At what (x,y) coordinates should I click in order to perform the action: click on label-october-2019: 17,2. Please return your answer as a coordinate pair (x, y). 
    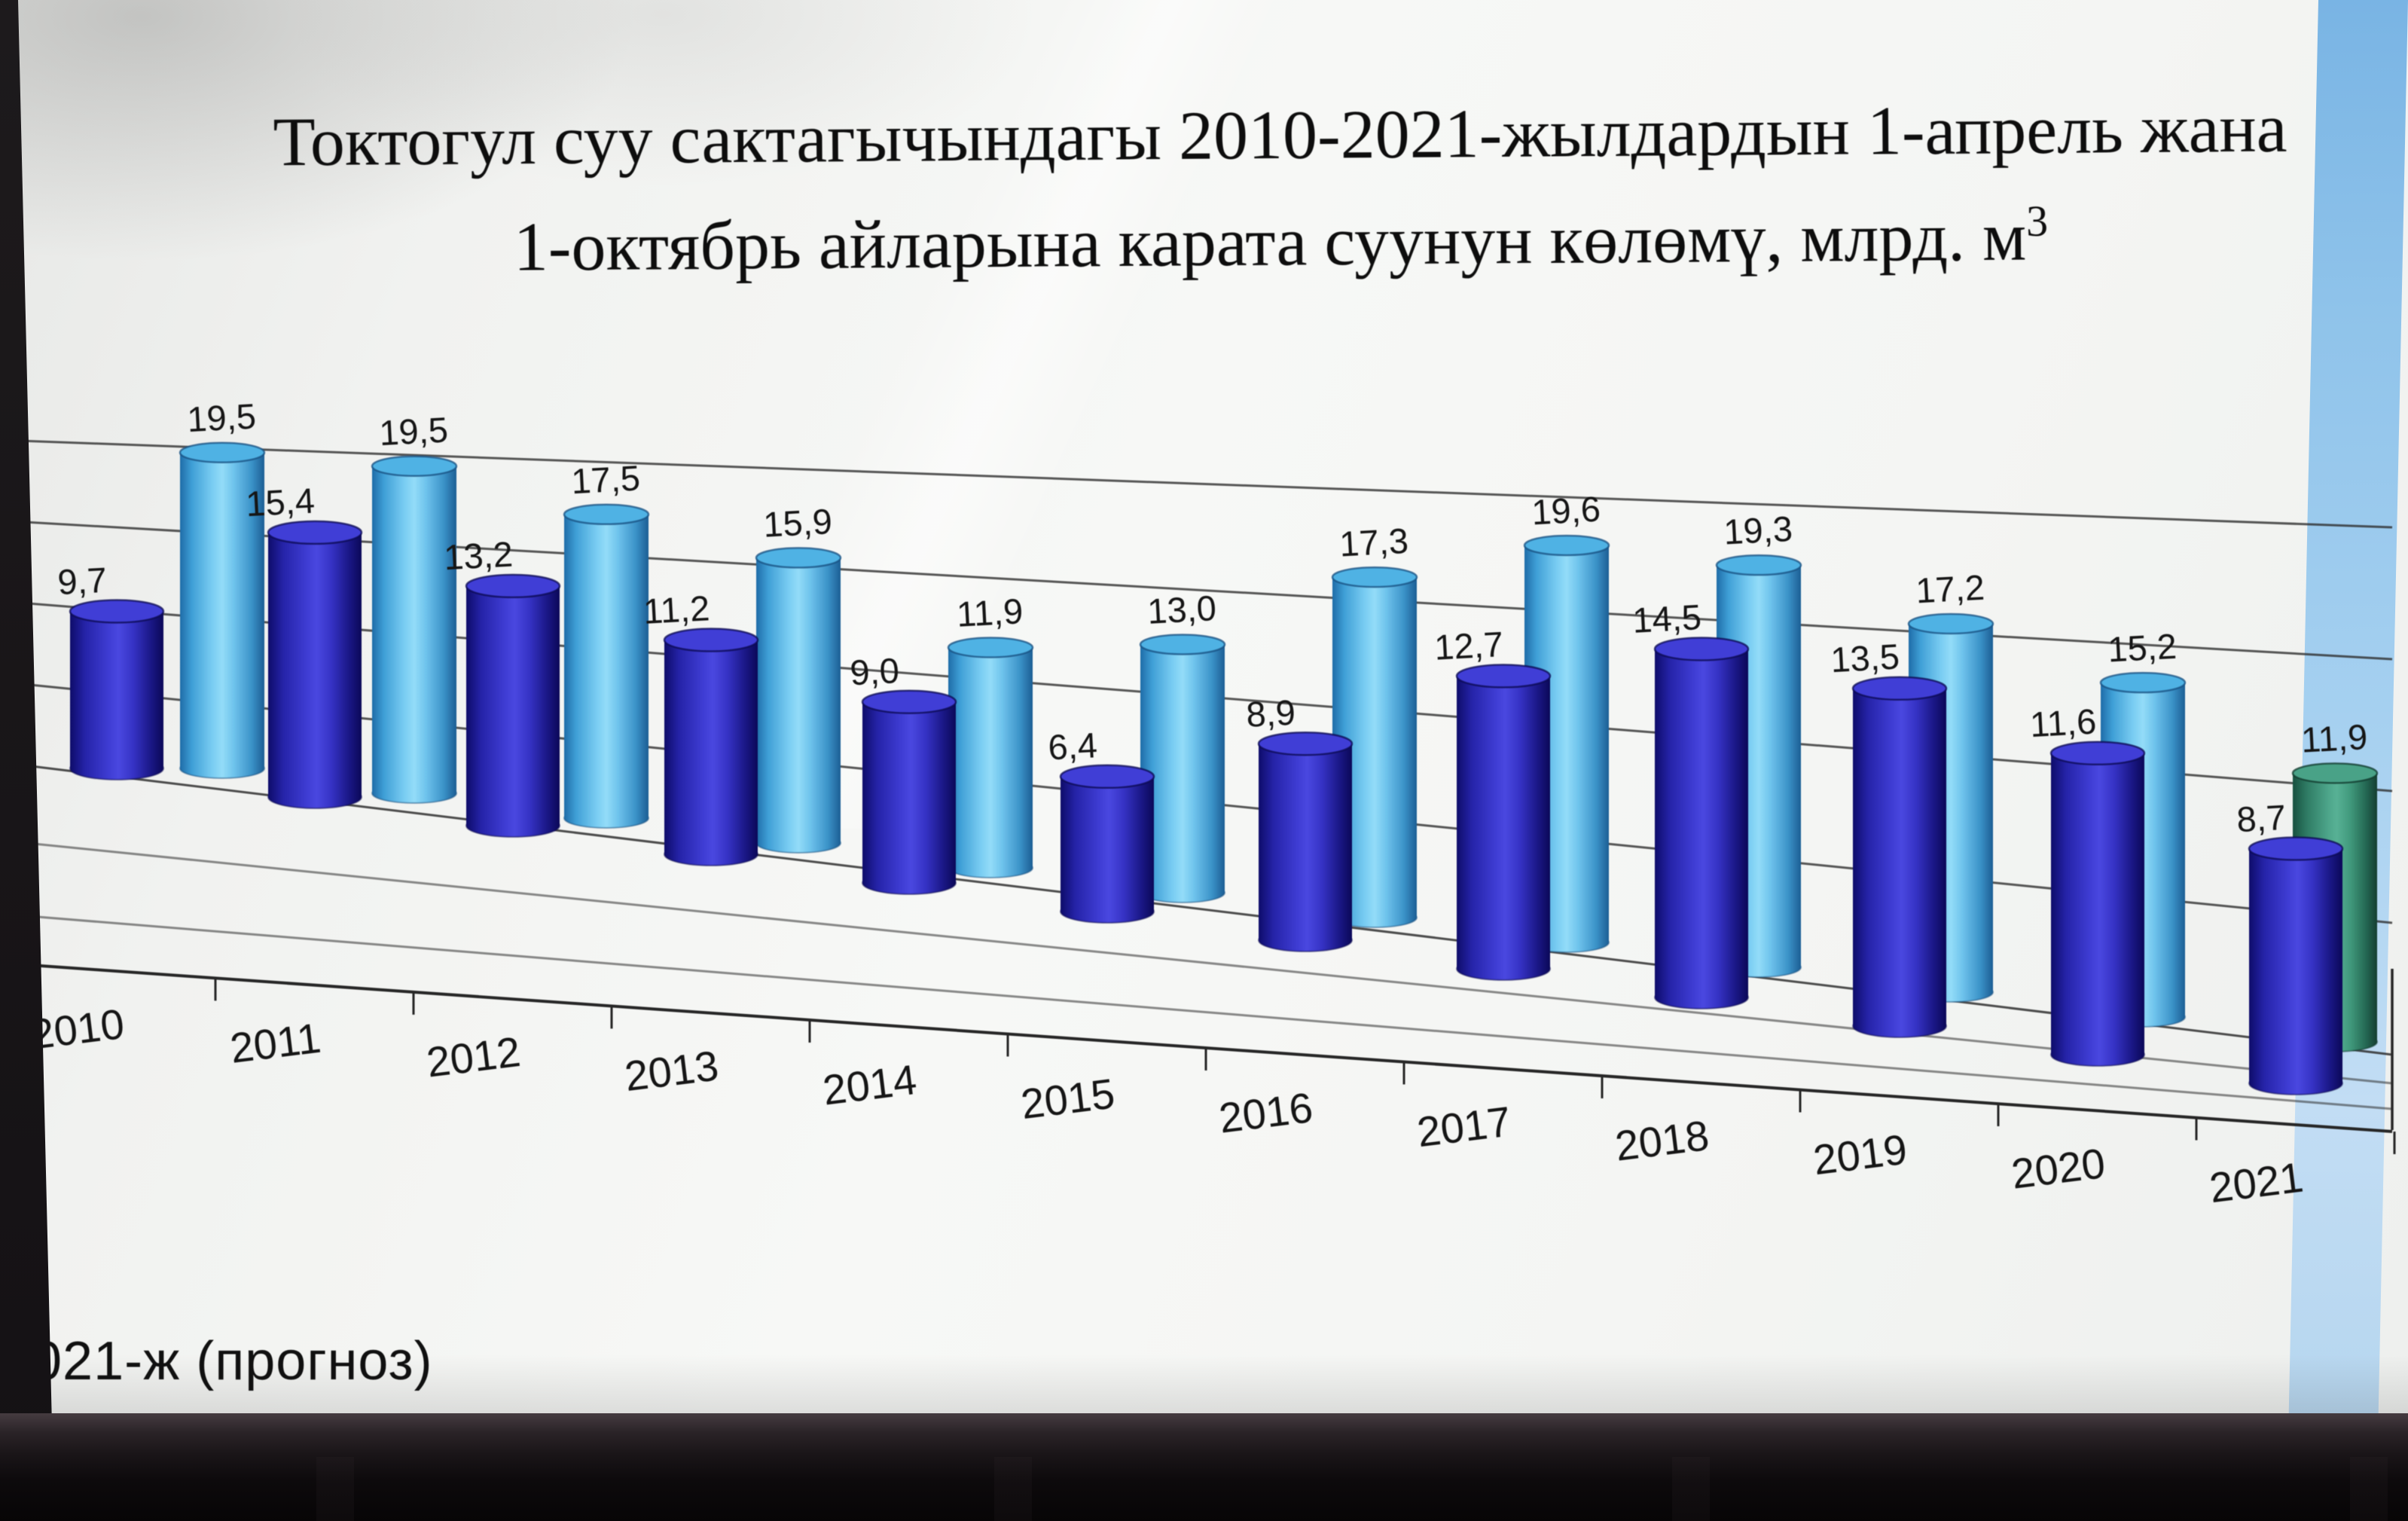
    Looking at the image, I should click on (1950, 589).